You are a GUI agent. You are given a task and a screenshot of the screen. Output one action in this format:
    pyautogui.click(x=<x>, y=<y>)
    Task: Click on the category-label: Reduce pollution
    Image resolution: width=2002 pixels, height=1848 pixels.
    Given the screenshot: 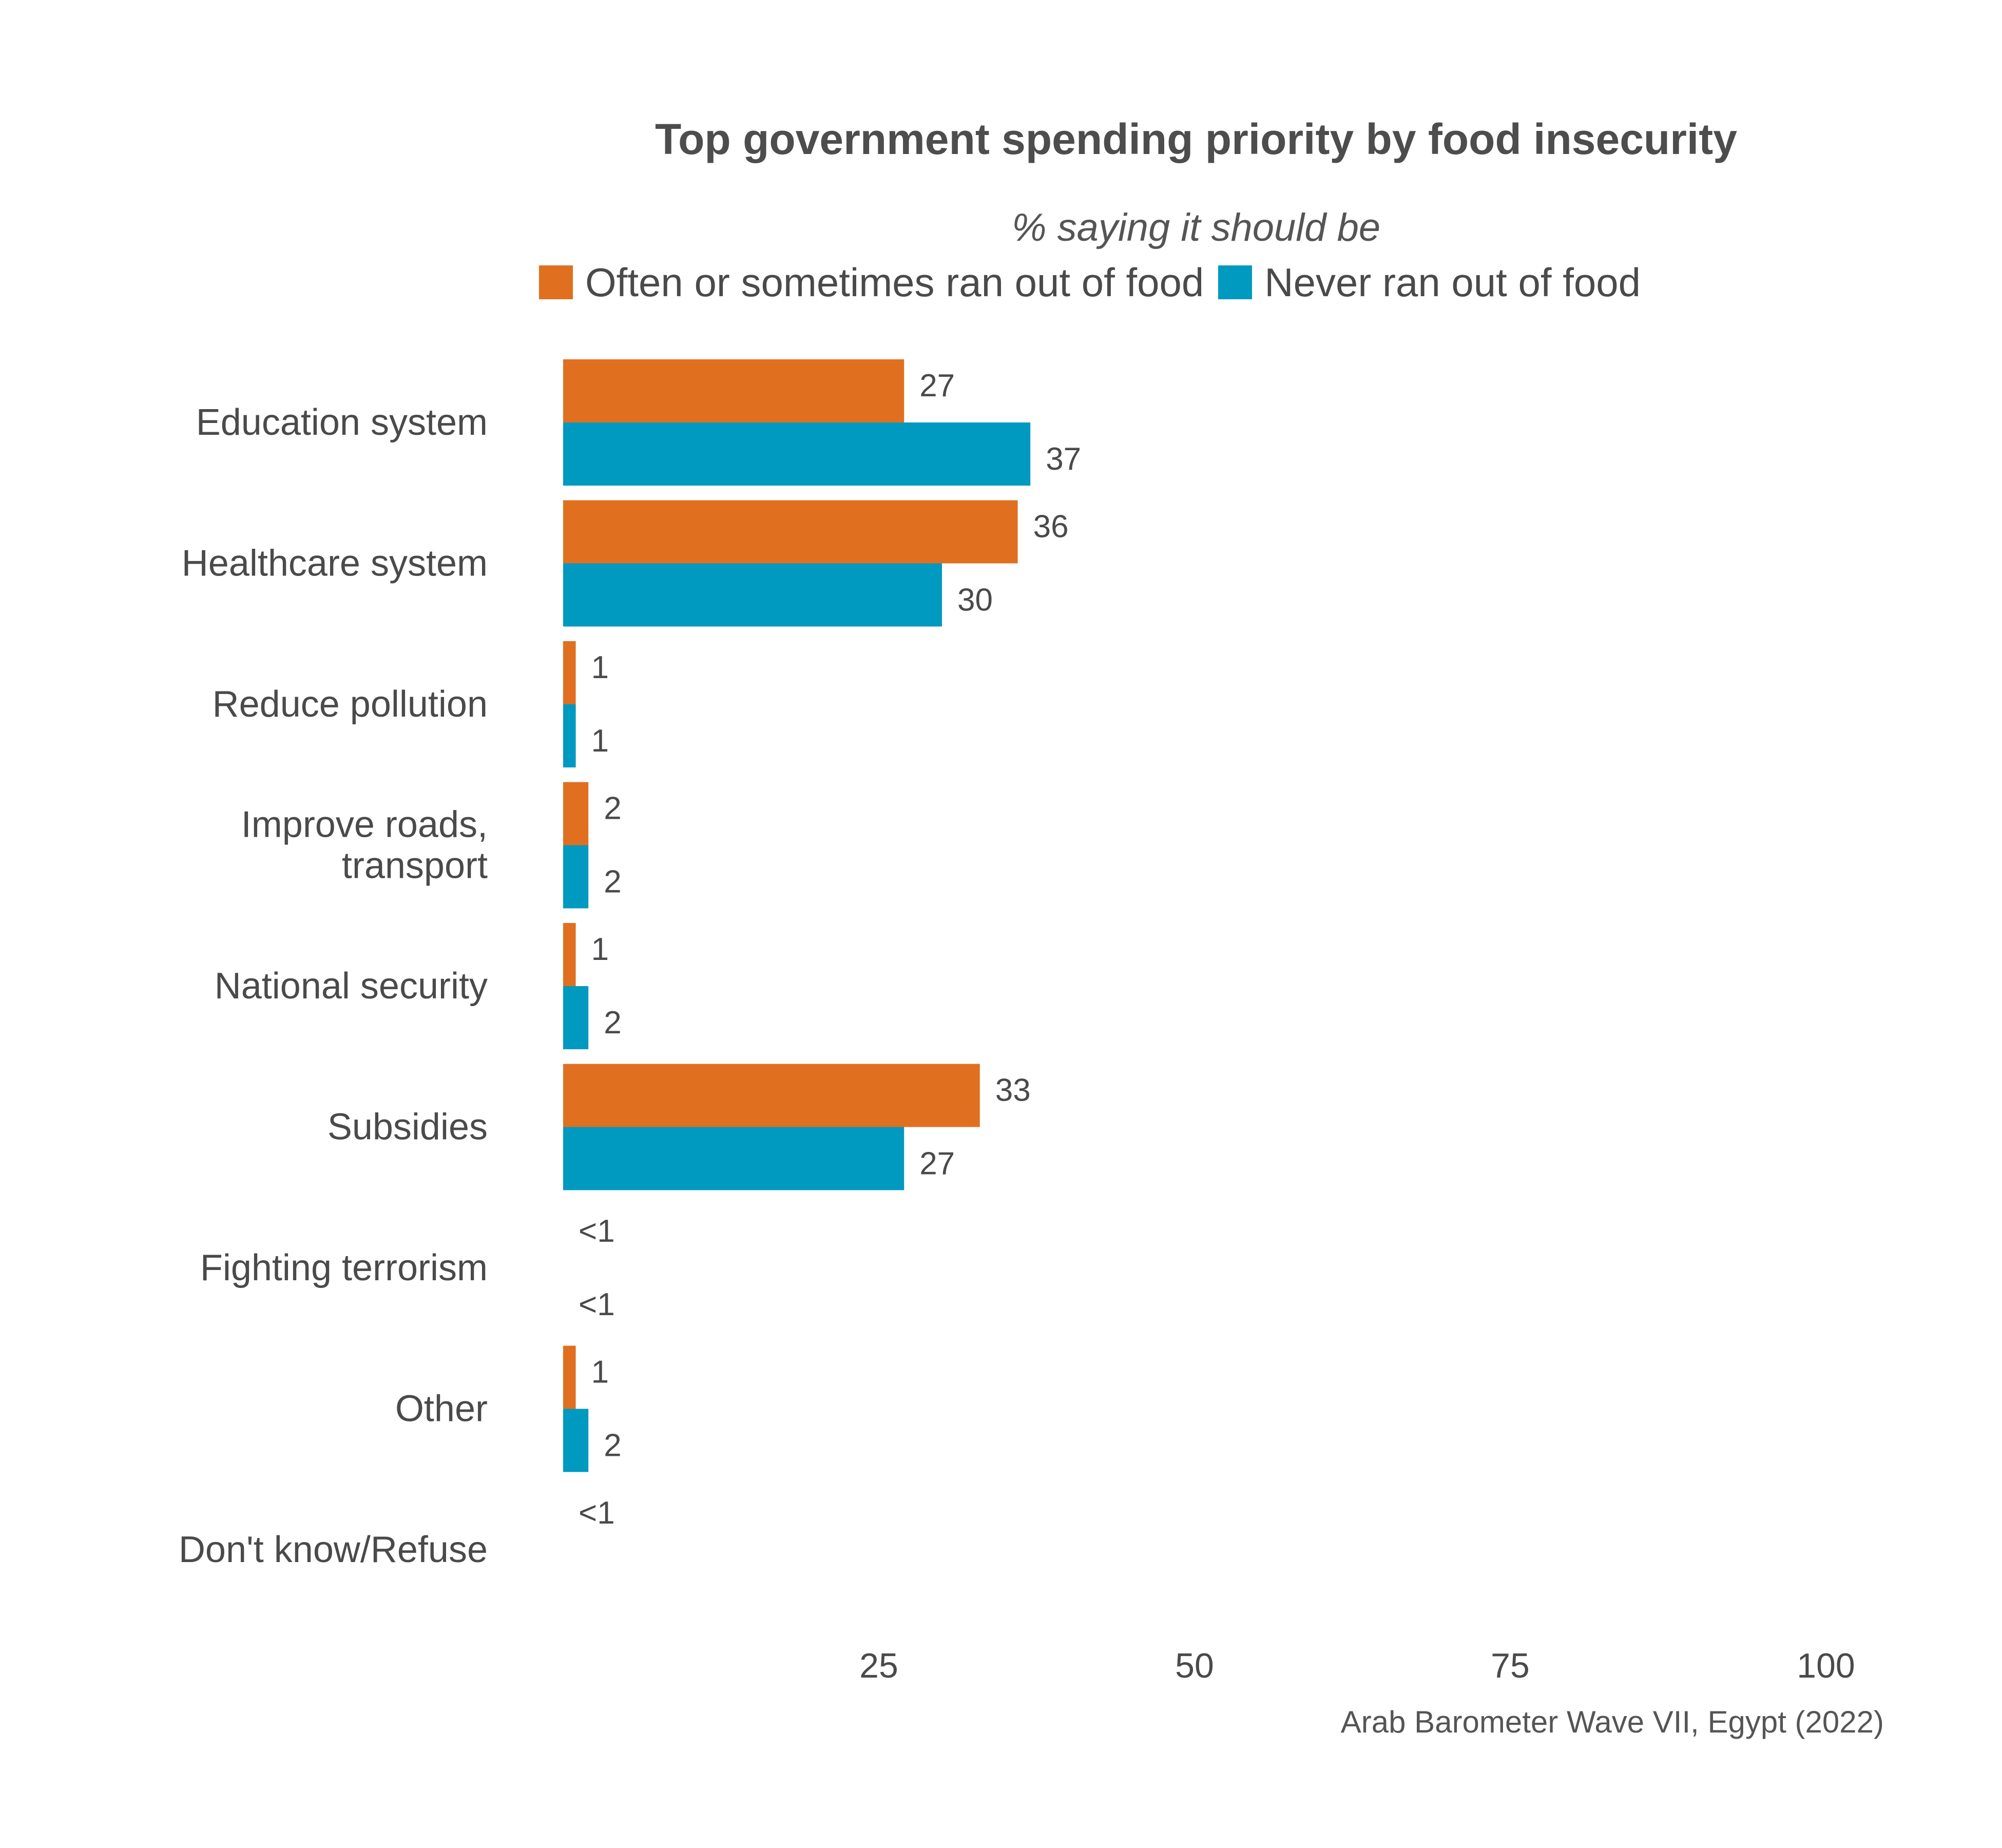 What is the action you would take?
    pyautogui.click(x=350, y=704)
    